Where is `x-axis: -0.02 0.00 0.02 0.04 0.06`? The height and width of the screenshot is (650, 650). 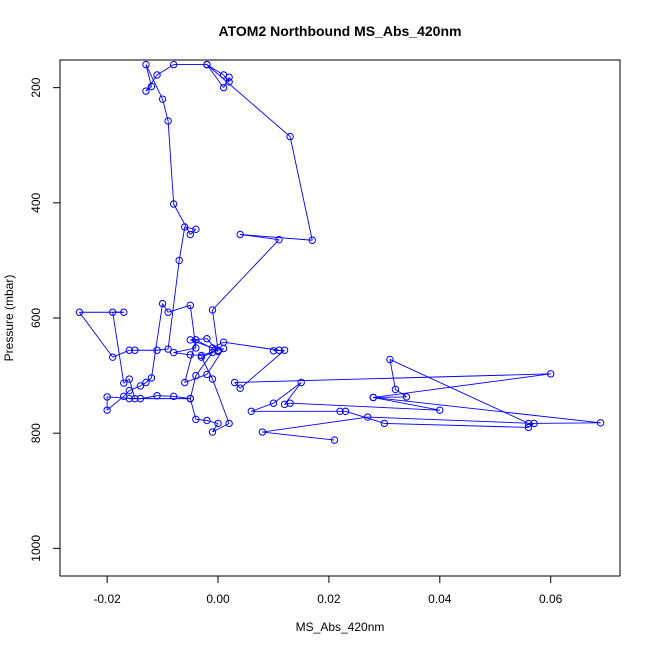
x-axis: -0.02 0.00 0.02 0.04 0.06 is located at coordinates (328, 590).